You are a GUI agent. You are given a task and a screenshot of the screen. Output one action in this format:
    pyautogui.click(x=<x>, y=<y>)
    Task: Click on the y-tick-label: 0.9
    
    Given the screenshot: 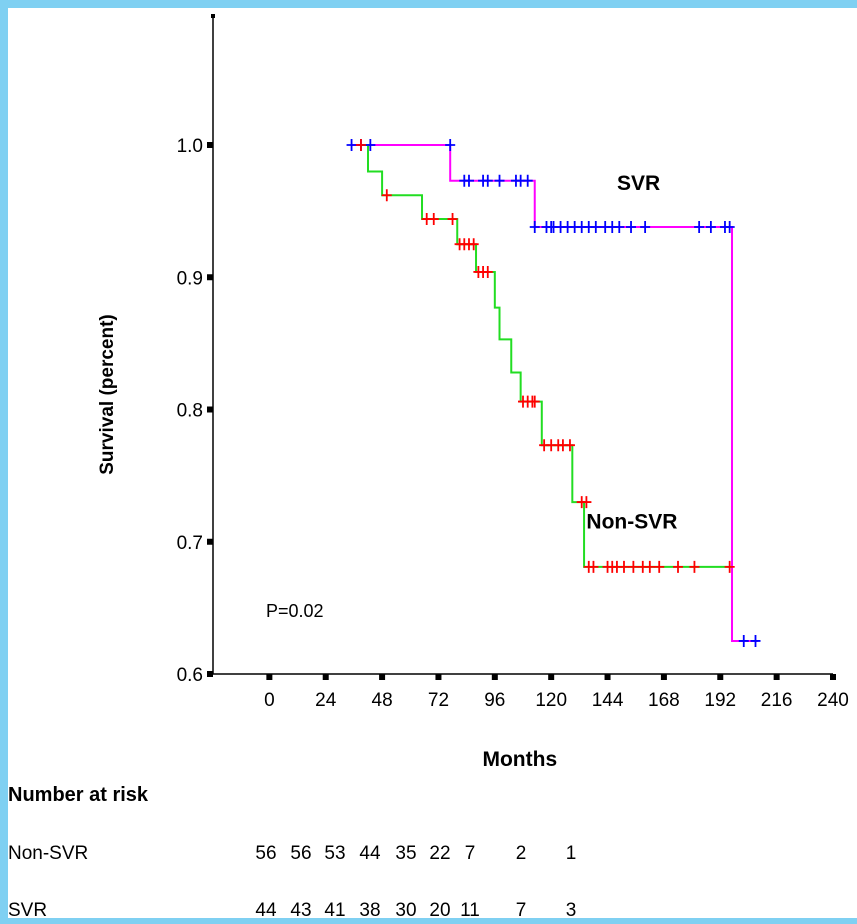 What is the action you would take?
    pyautogui.click(x=190, y=278)
    